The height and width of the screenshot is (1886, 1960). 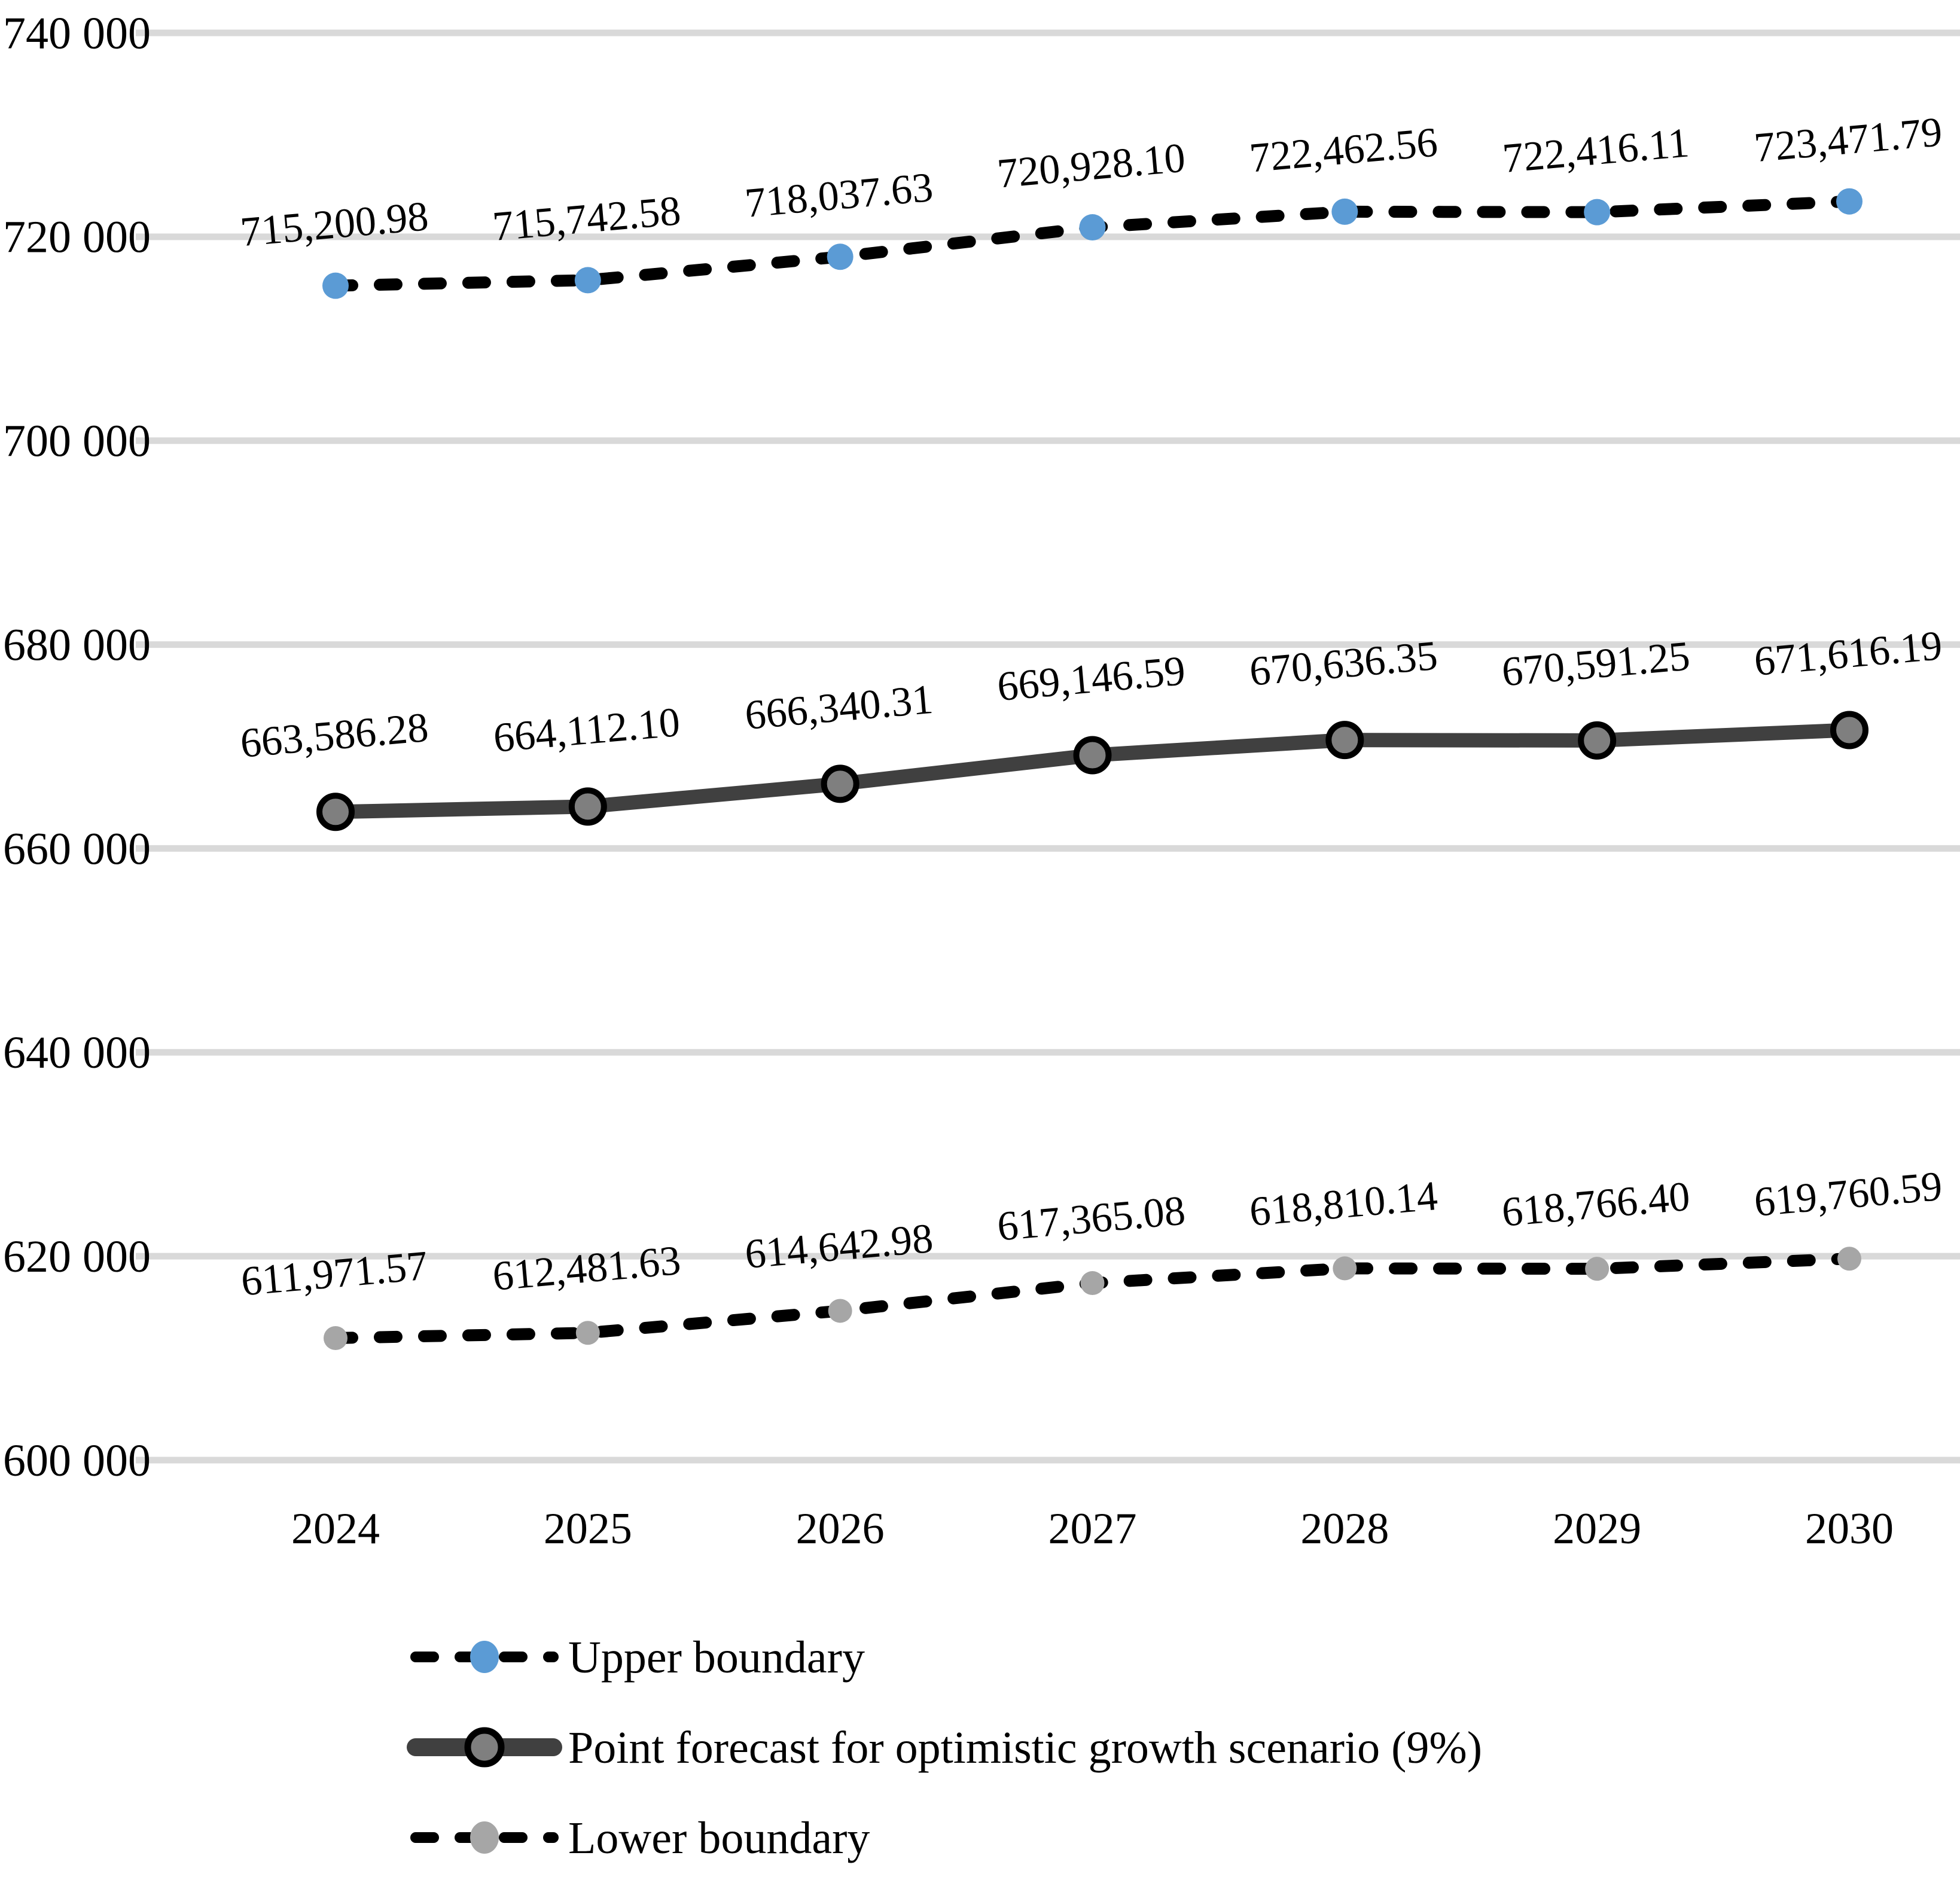 I want to click on y-tick-label: 660 000, so click(x=77, y=849).